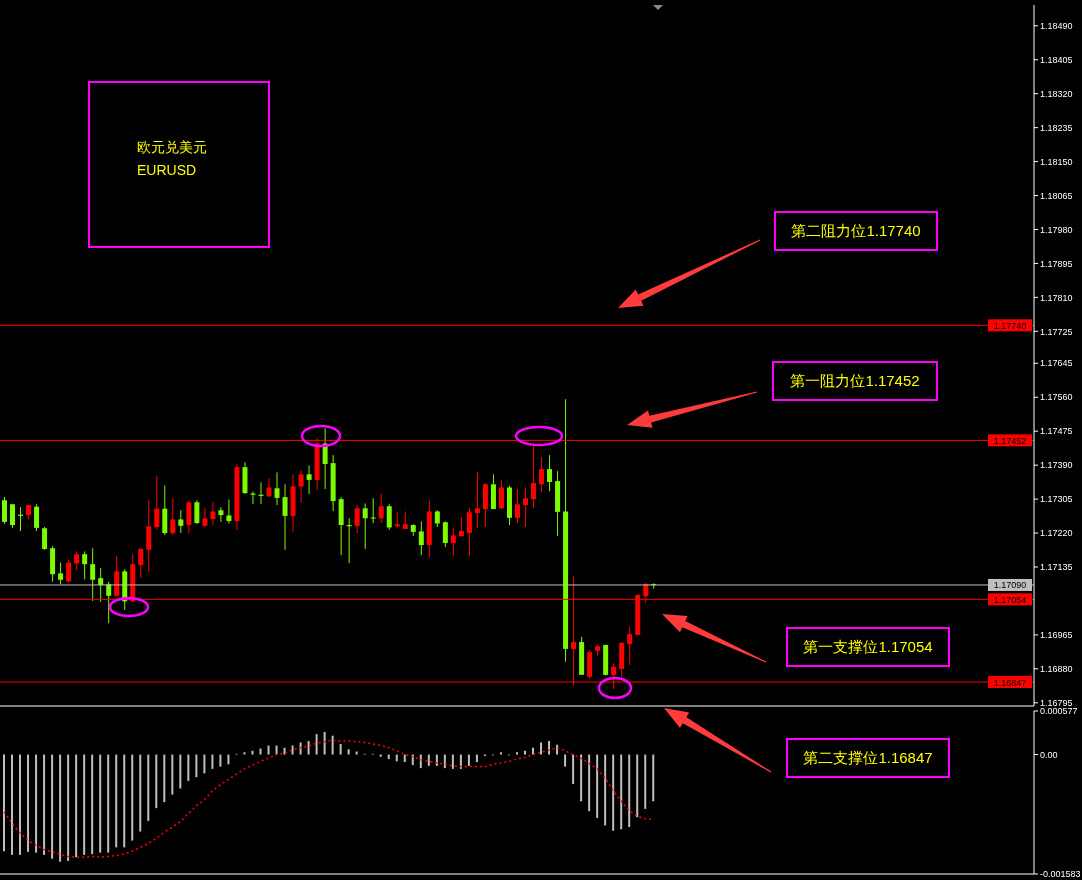  I want to click on y-tick-label: 1.17725, so click(1056, 331).